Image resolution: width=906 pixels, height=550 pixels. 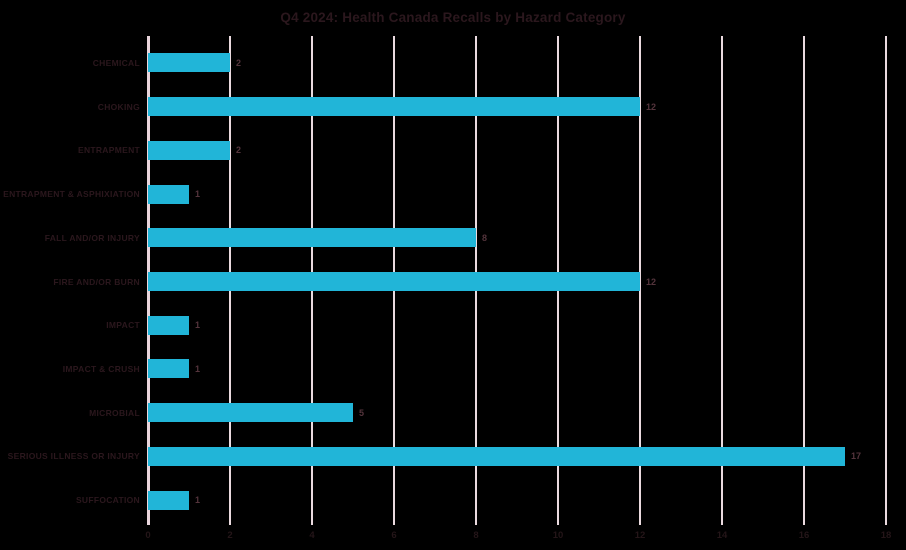 I want to click on x-tick-label: 14, so click(x=722, y=535).